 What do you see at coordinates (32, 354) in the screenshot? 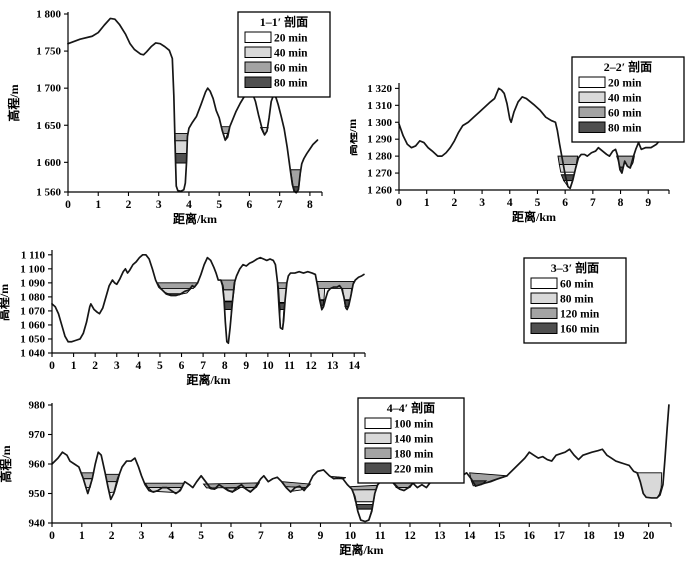
I see `y-tick-label: 1 040` at bounding box center [32, 354].